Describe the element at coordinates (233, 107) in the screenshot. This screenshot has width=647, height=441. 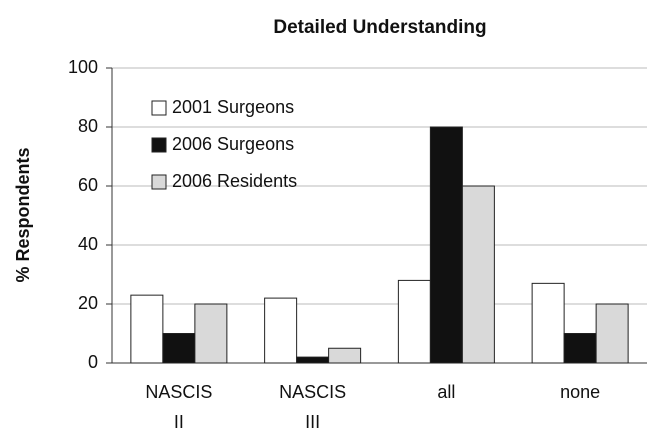
I see `legend-label: 2001 Surgeons` at that location.